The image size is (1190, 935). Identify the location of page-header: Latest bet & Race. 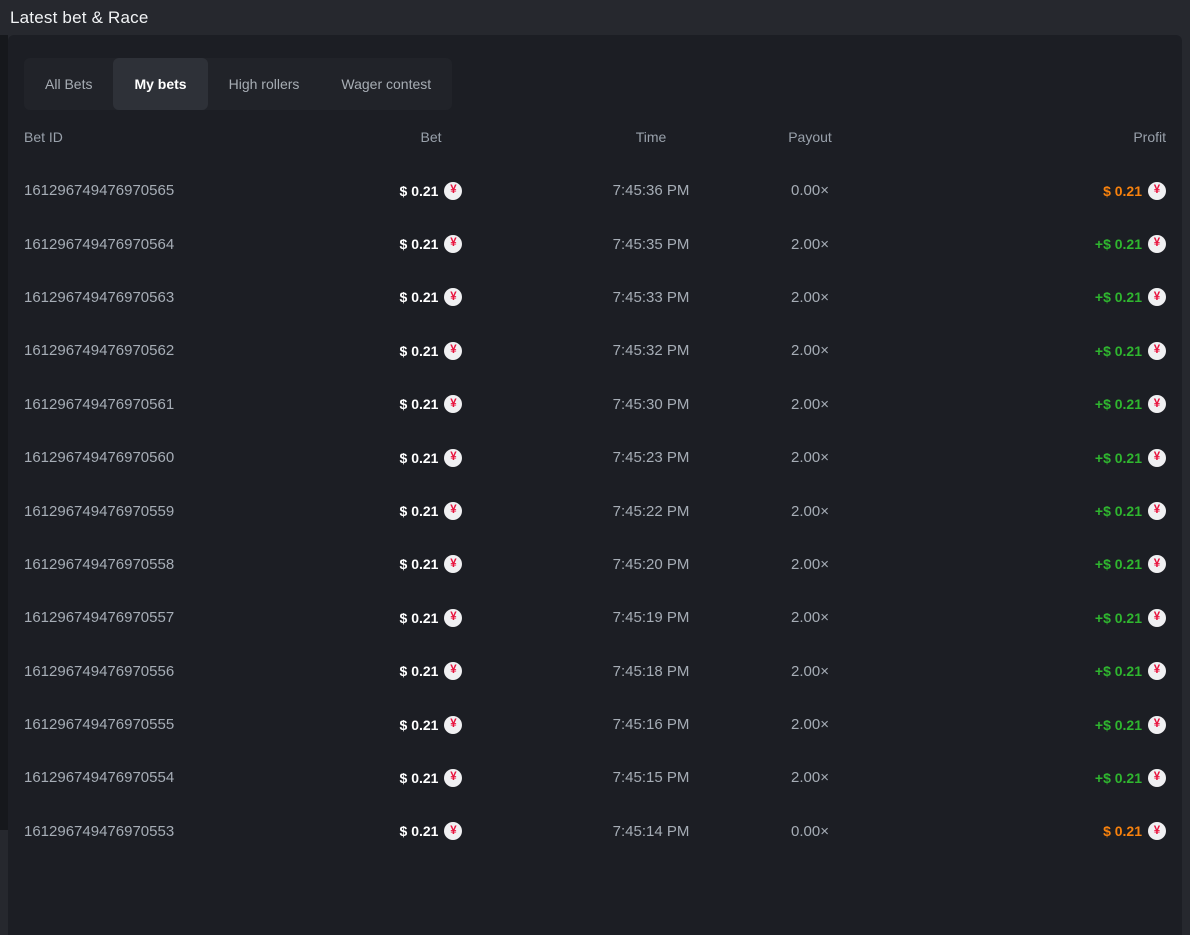
(595, 17).